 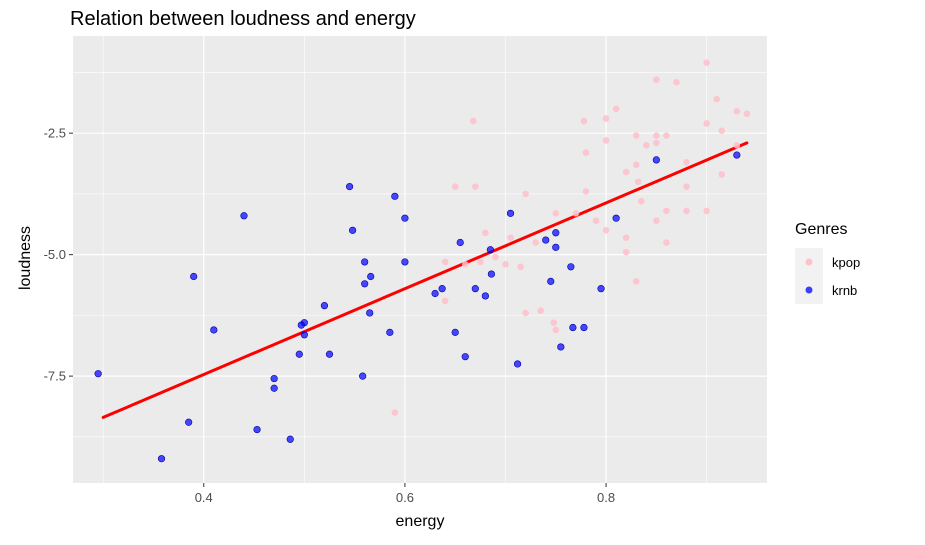 I want to click on y-axis-title: loudness, so click(x=25, y=258).